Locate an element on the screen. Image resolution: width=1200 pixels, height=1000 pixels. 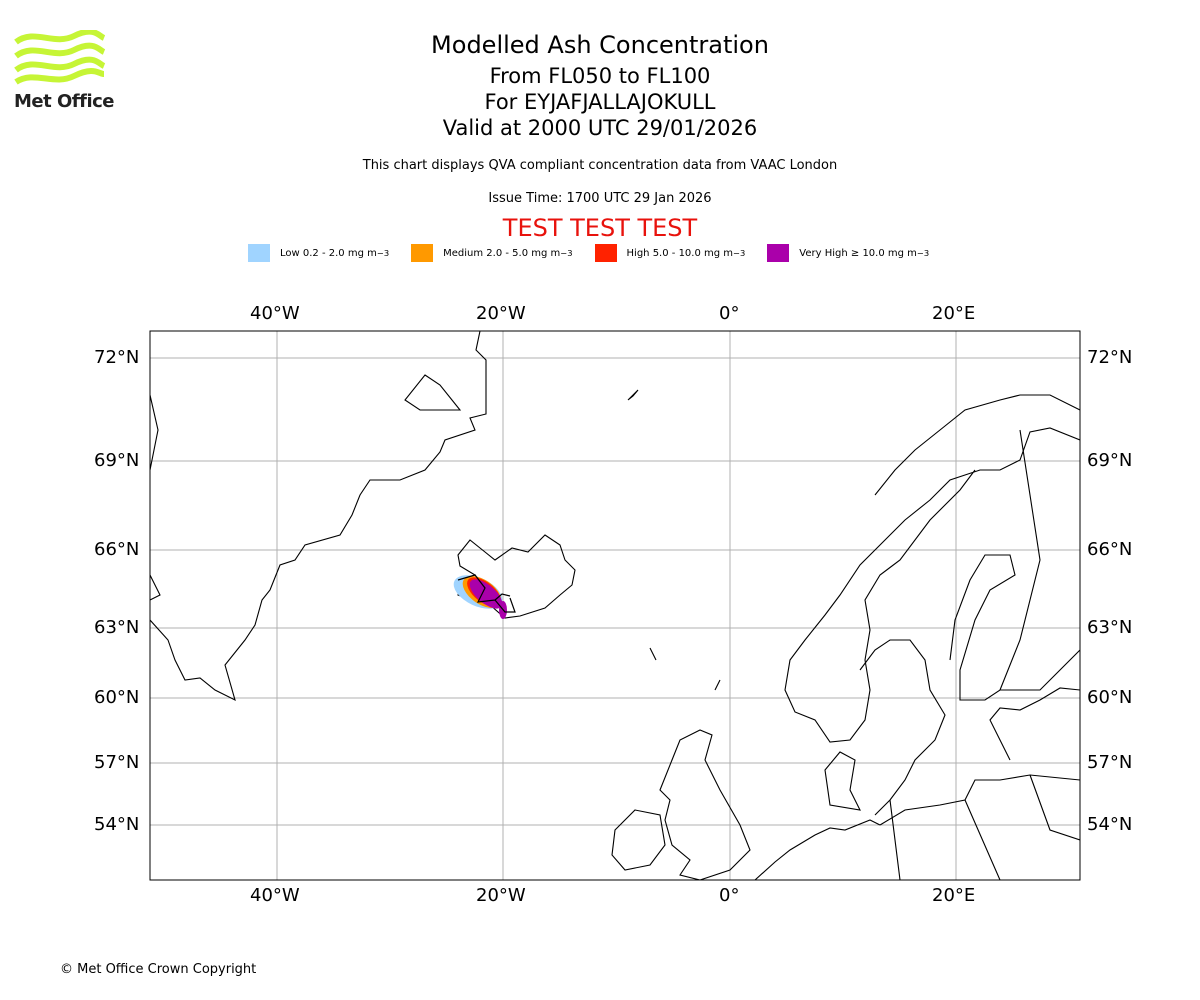
greenland-fjords is located at coordinates (306, 487).